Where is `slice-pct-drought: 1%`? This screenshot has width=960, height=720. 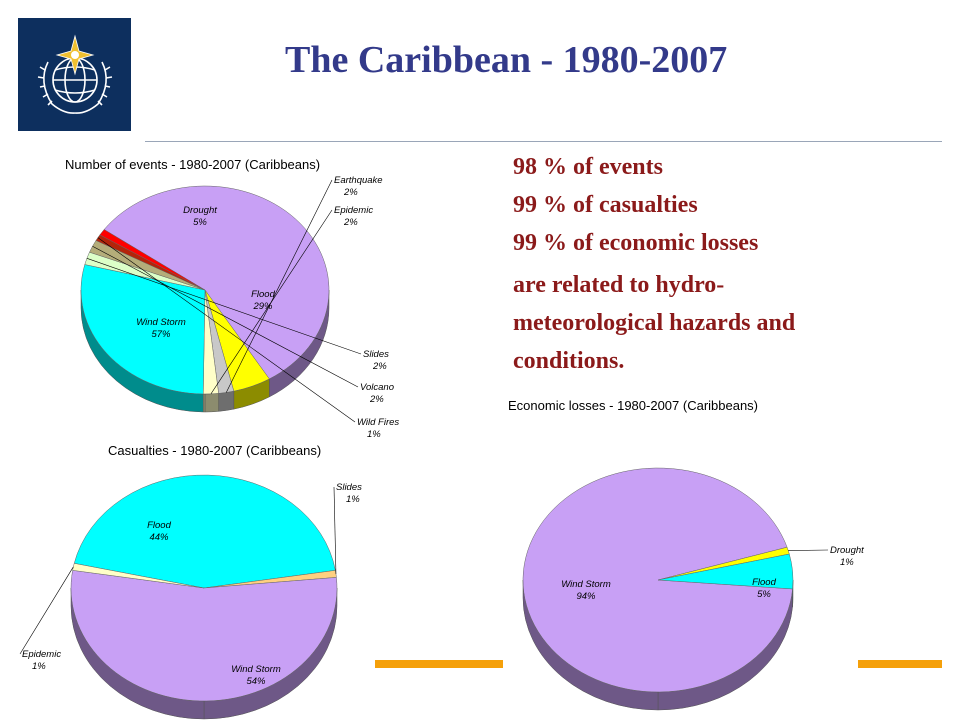
slice-pct-drought: 1% is located at coordinates (847, 562).